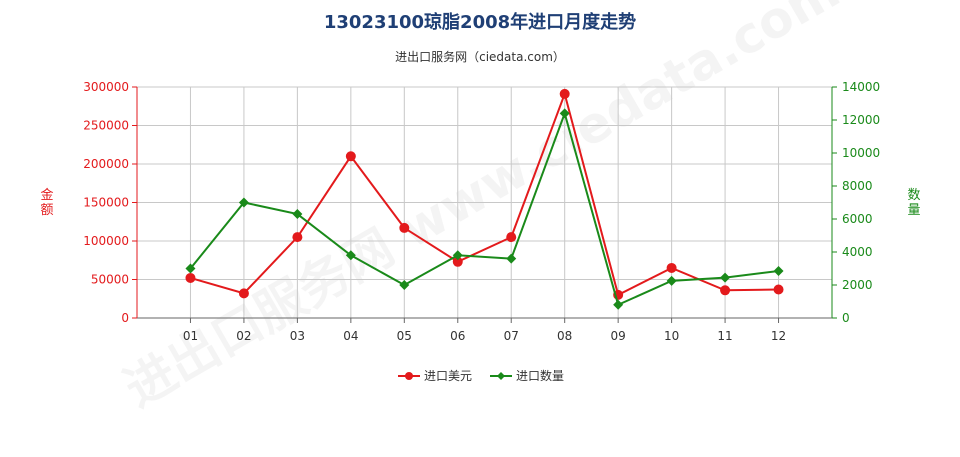 The width and height of the screenshot is (960, 457). Describe the element at coordinates (480, 57) in the screenshot. I see `chart-subtitle: 进出口服务网（ciedata.com）` at that location.